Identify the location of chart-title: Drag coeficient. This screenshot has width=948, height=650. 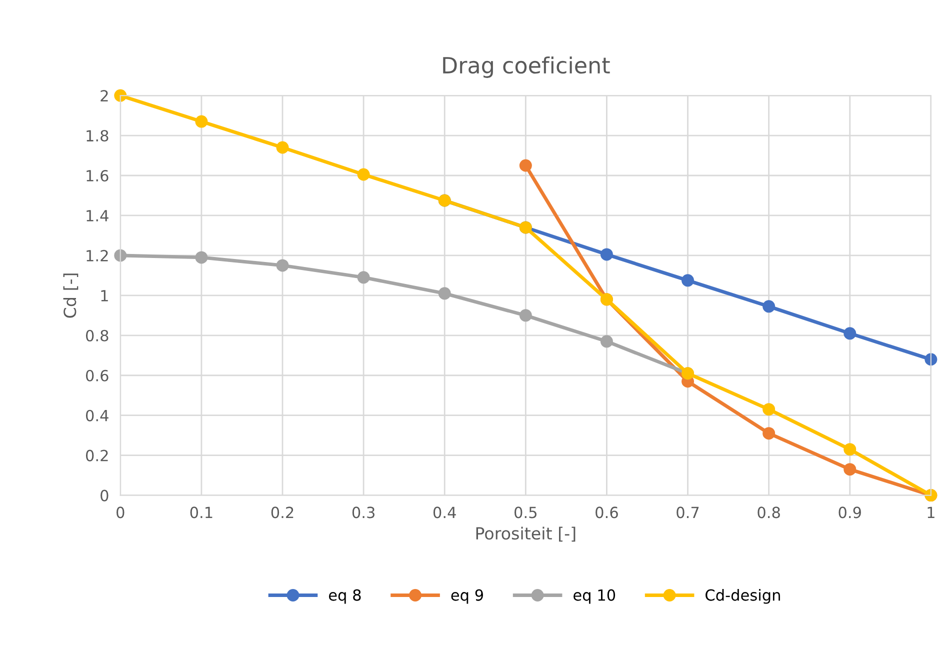
(526, 67).